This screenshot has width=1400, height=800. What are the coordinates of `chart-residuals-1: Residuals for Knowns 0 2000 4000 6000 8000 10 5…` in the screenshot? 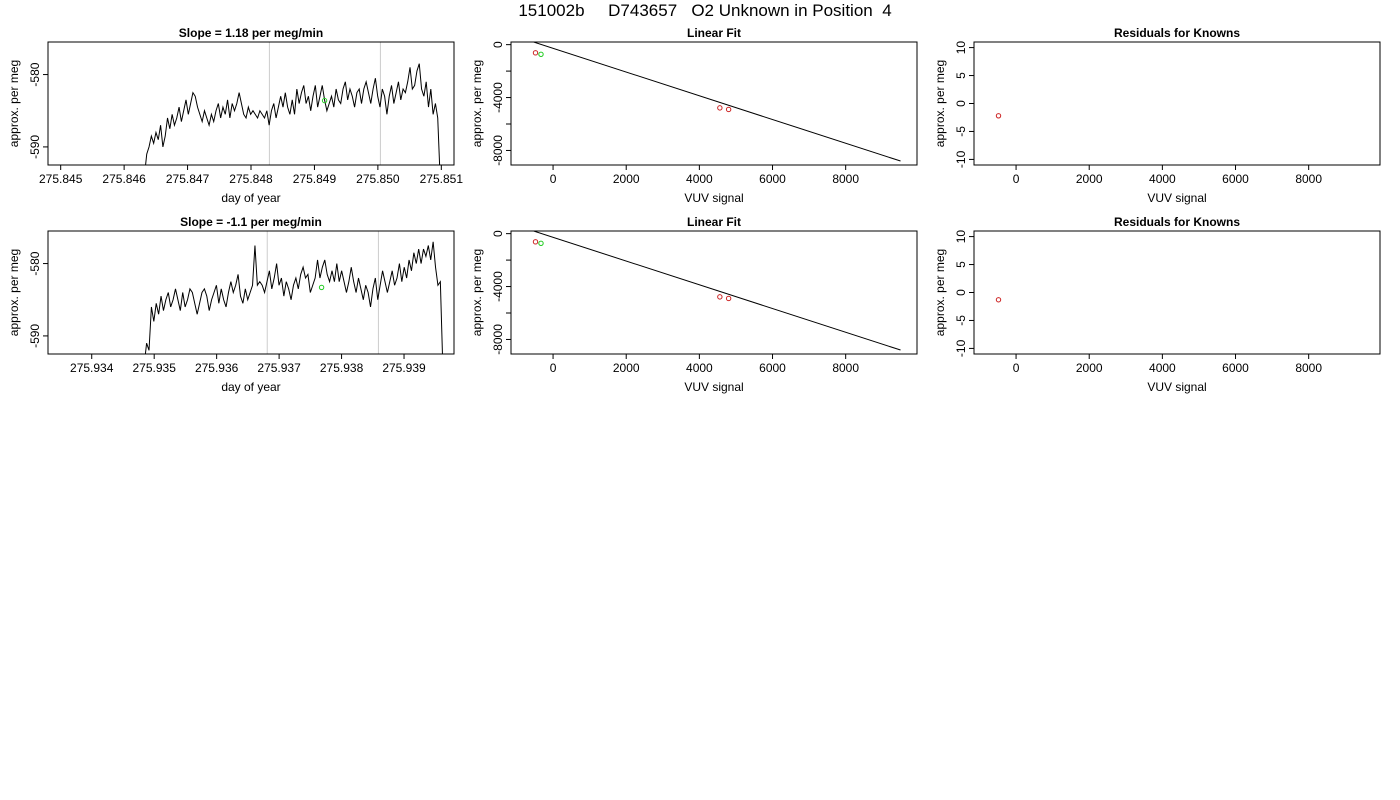 It's located at (1157, 115).